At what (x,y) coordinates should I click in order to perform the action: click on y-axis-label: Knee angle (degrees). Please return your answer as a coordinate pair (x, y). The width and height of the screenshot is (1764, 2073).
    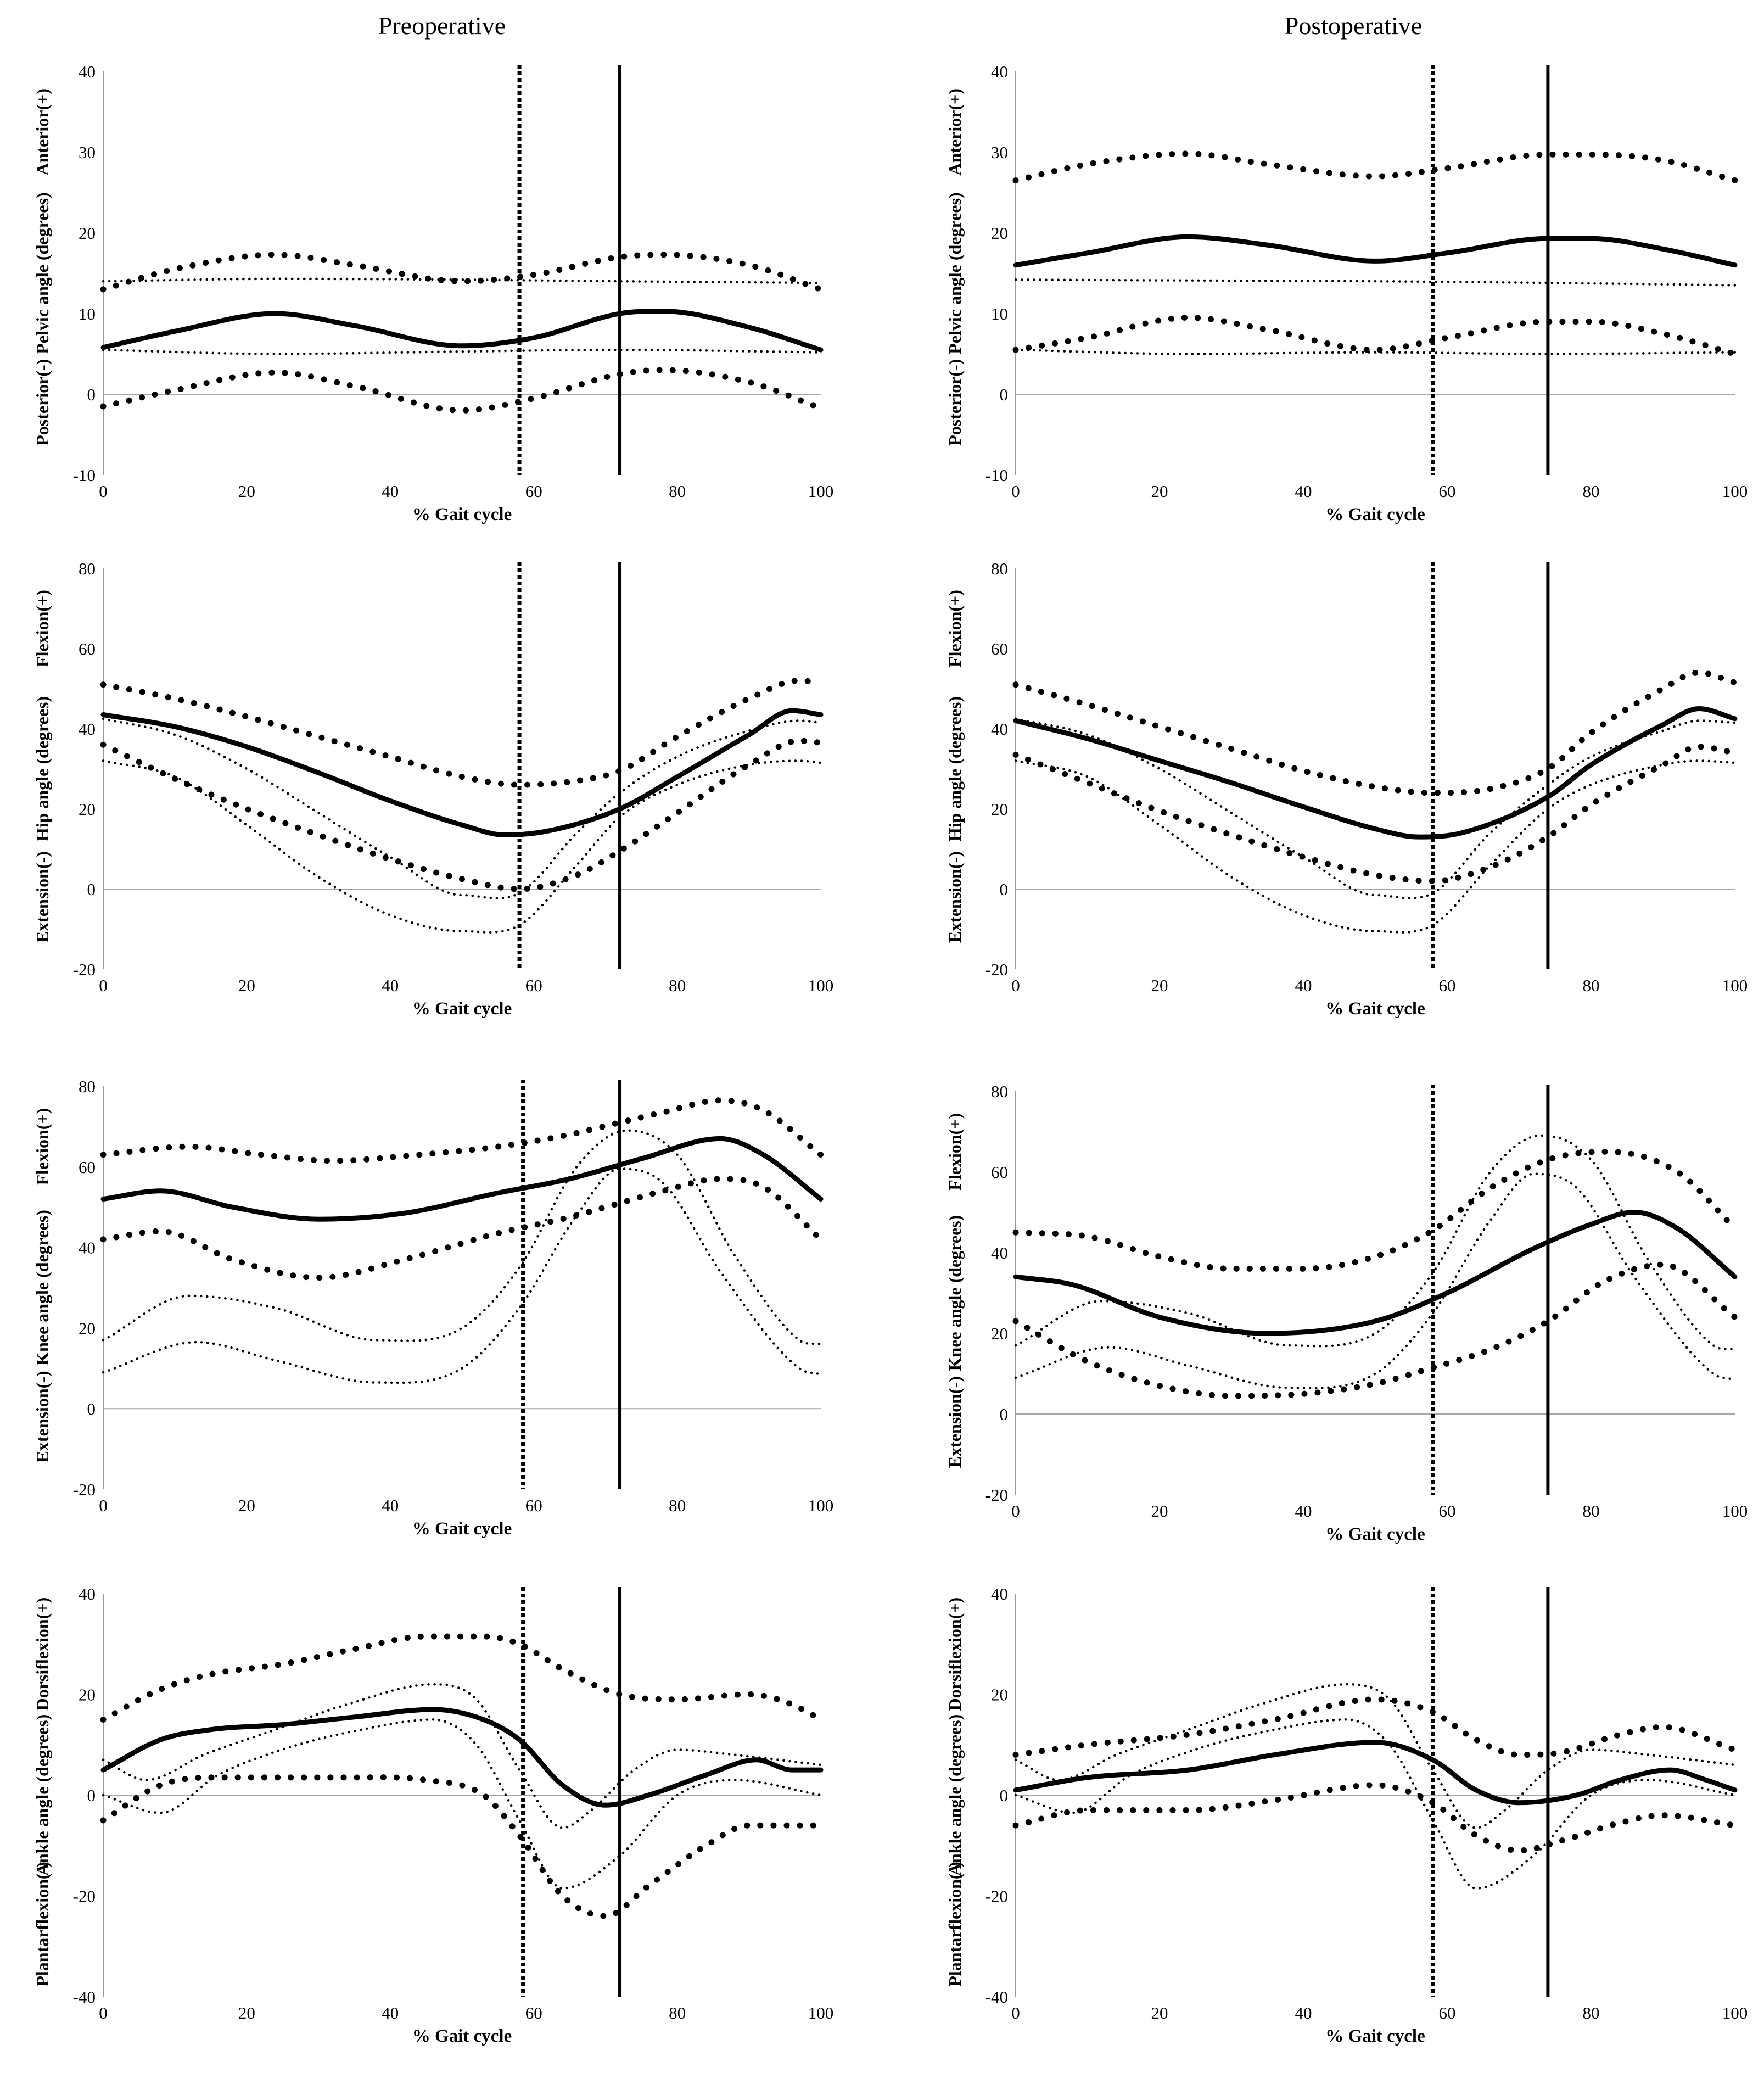
    Looking at the image, I should click on (955, 1293).